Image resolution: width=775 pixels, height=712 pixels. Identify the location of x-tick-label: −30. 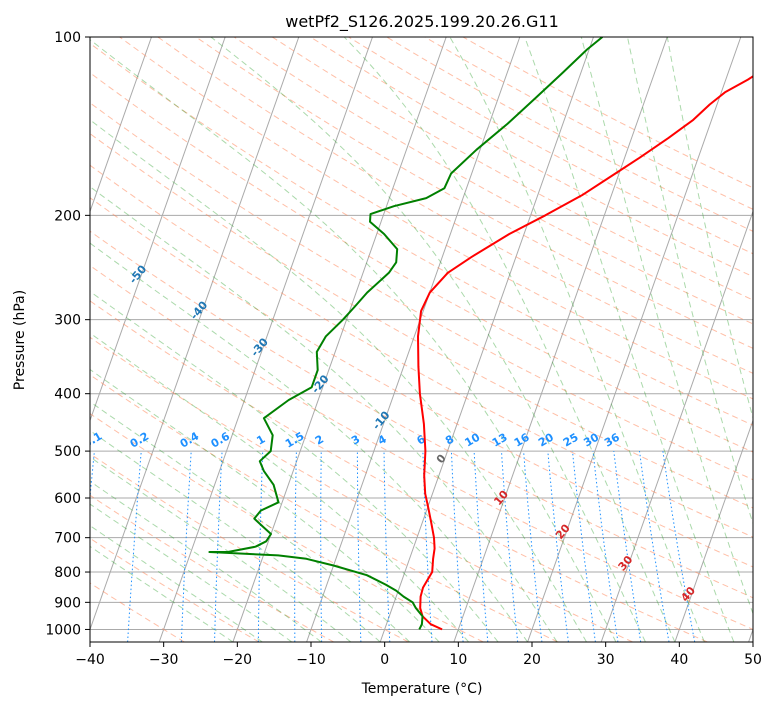
(164, 660).